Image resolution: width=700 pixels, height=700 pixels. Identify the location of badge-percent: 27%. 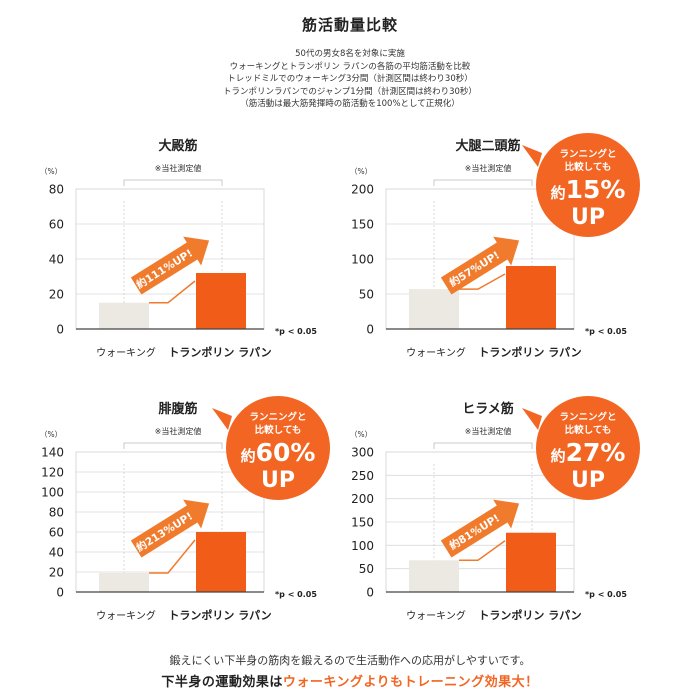
(596, 452).